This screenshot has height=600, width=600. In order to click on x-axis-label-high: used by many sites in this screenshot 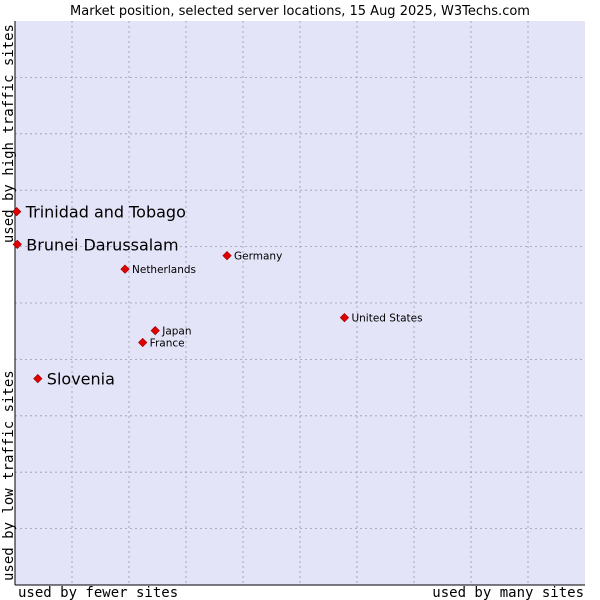, I will do `click(508, 592)`.